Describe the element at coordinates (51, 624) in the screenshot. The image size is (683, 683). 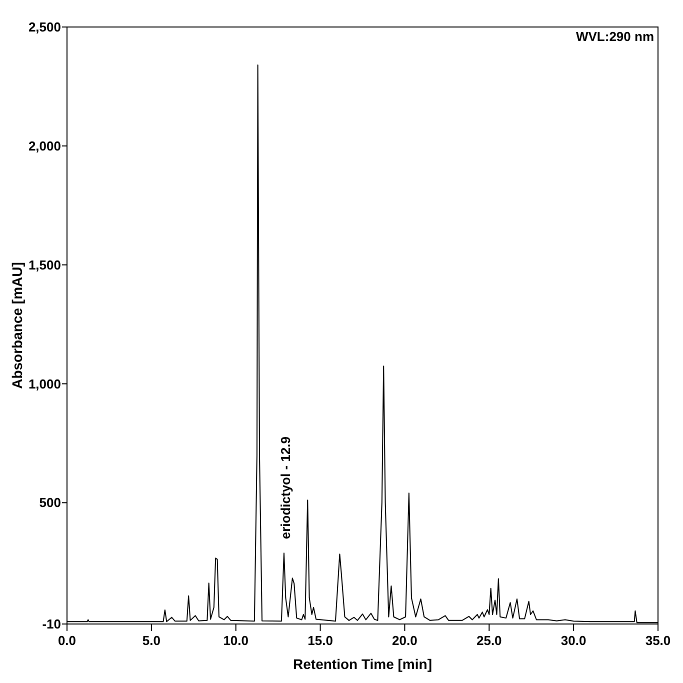
I see `y-tick-label: -10` at that location.